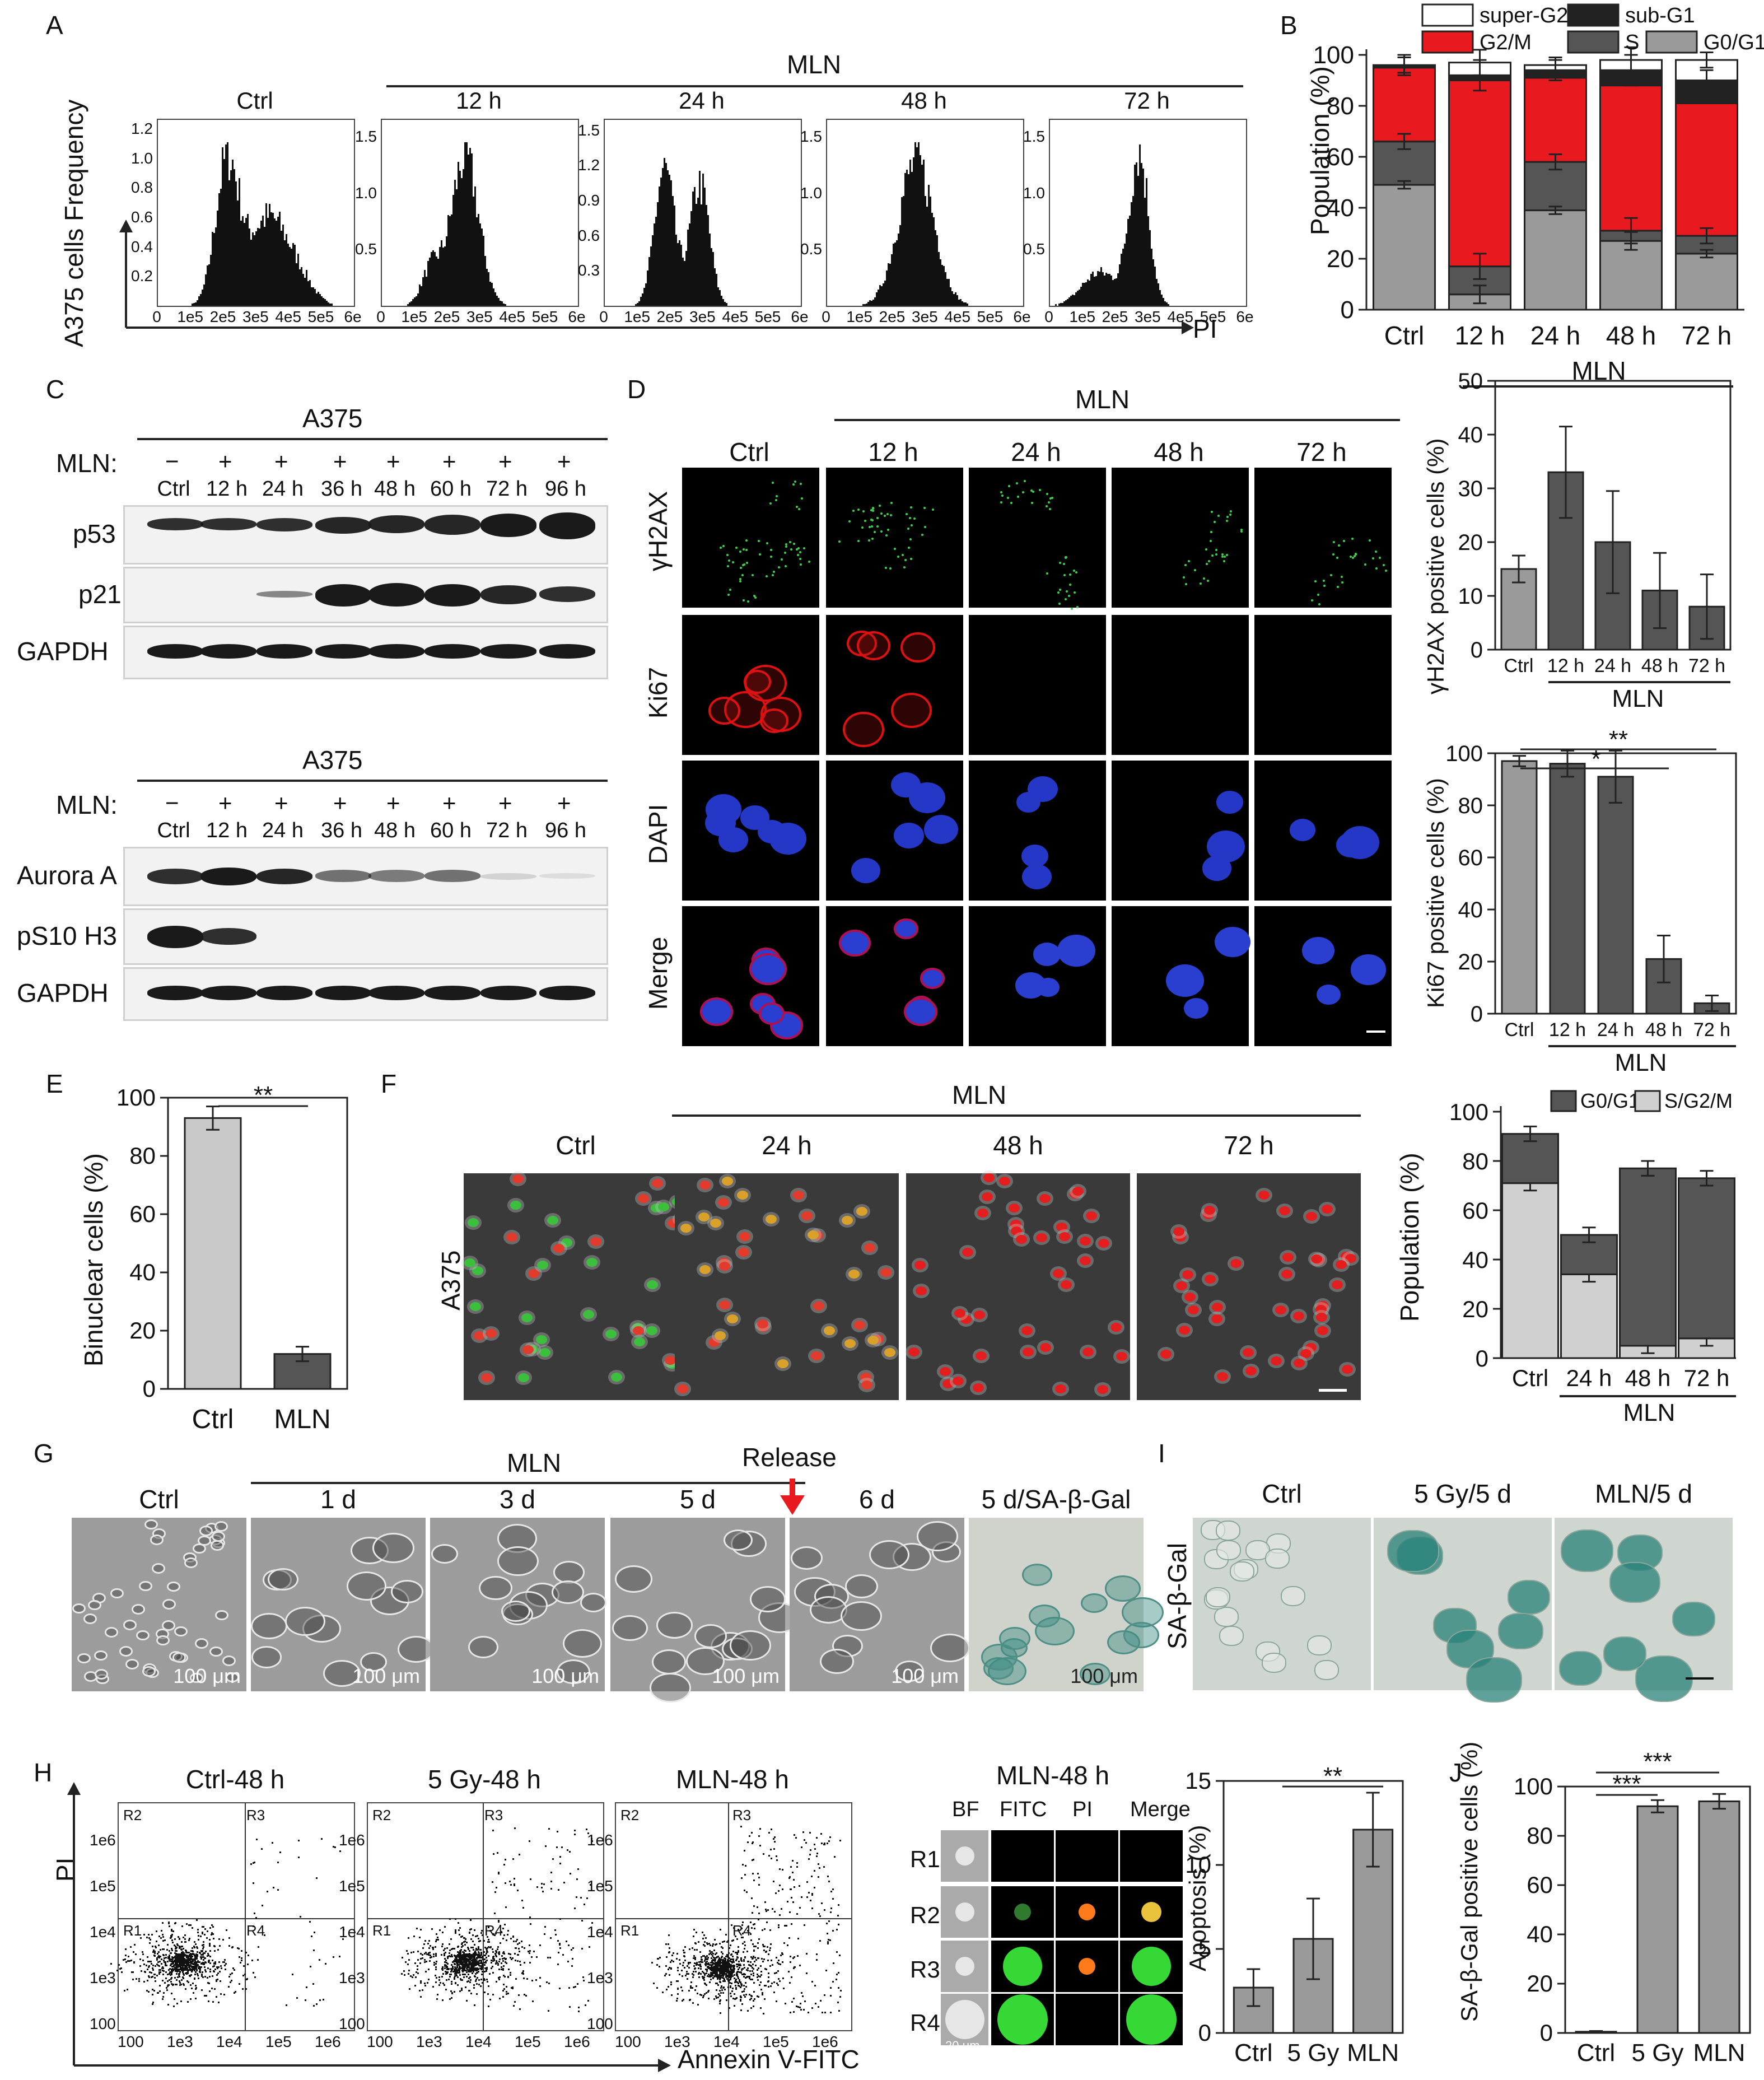 The height and width of the screenshot is (2080, 1764). I want to click on panel-d-group-label: MLN, so click(1102, 399).